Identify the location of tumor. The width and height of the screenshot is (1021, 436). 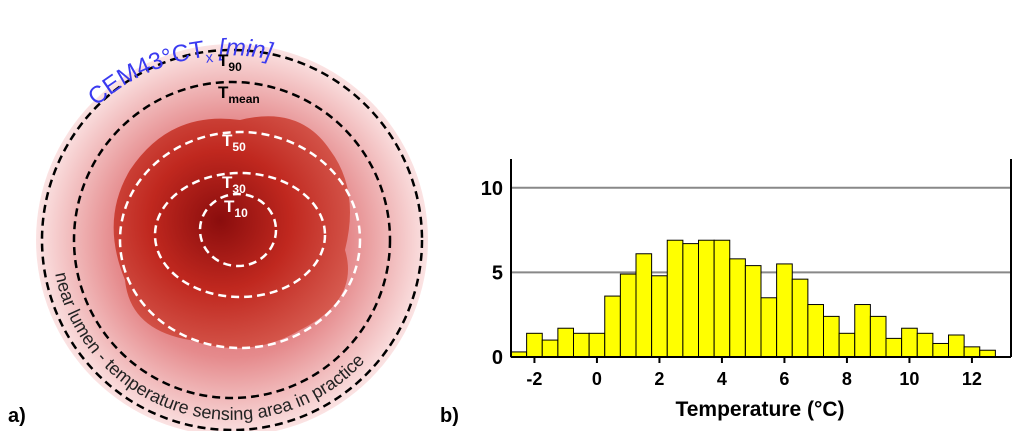
(232, 232).